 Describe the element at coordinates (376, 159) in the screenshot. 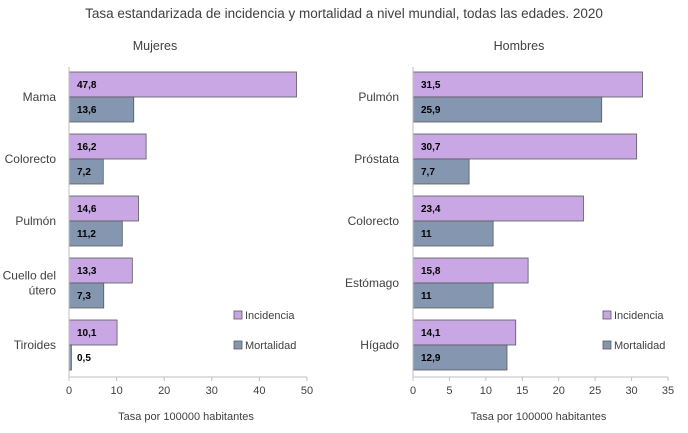

I see `category-label: Próstata` at that location.